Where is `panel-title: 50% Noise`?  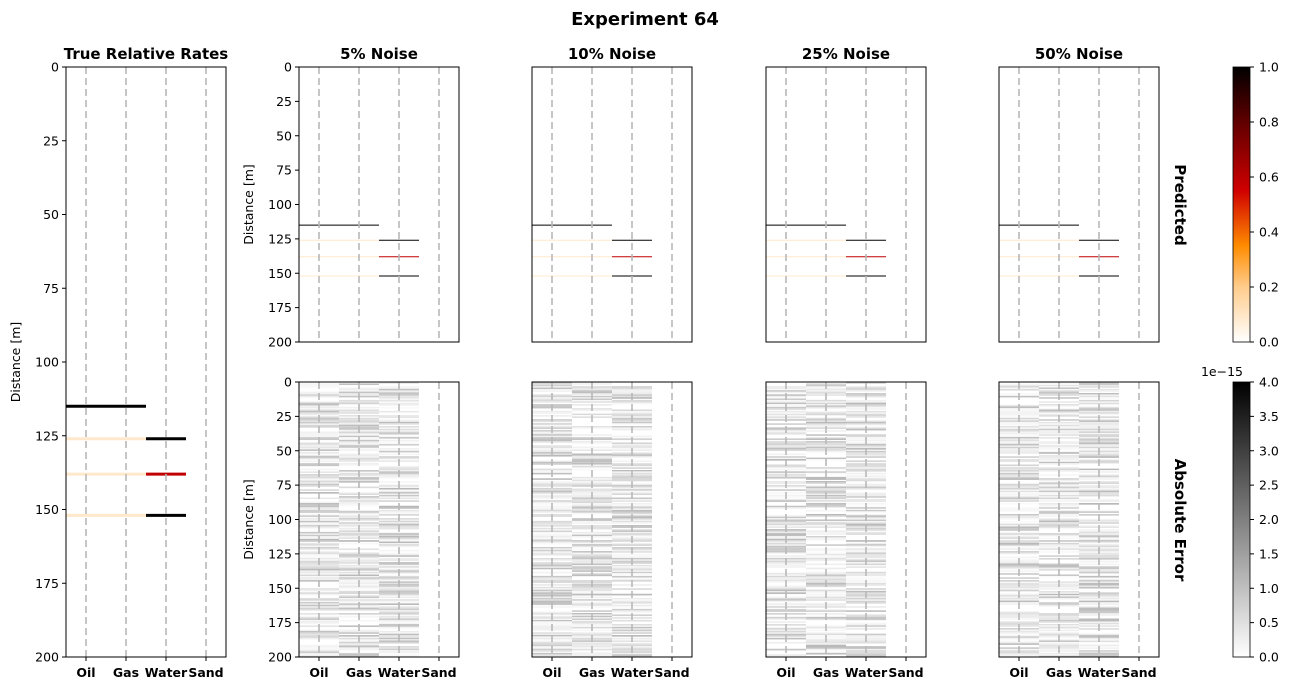
panel-title: 50% Noise is located at coordinates (1079, 54).